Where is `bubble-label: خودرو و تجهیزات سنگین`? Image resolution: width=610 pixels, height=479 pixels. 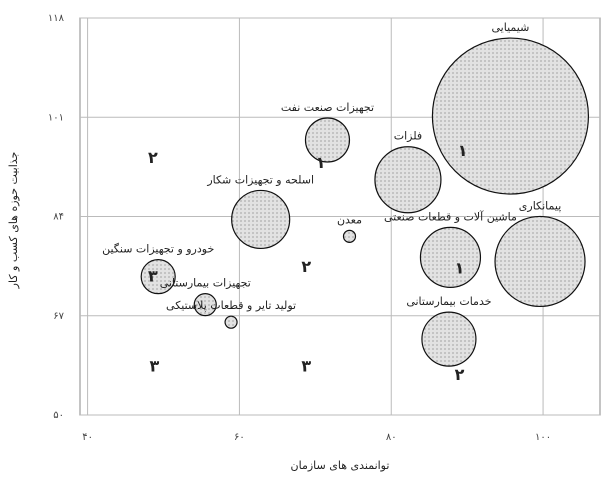 bubble-label: خودرو و تجهیزات سنگین is located at coordinates (158, 249).